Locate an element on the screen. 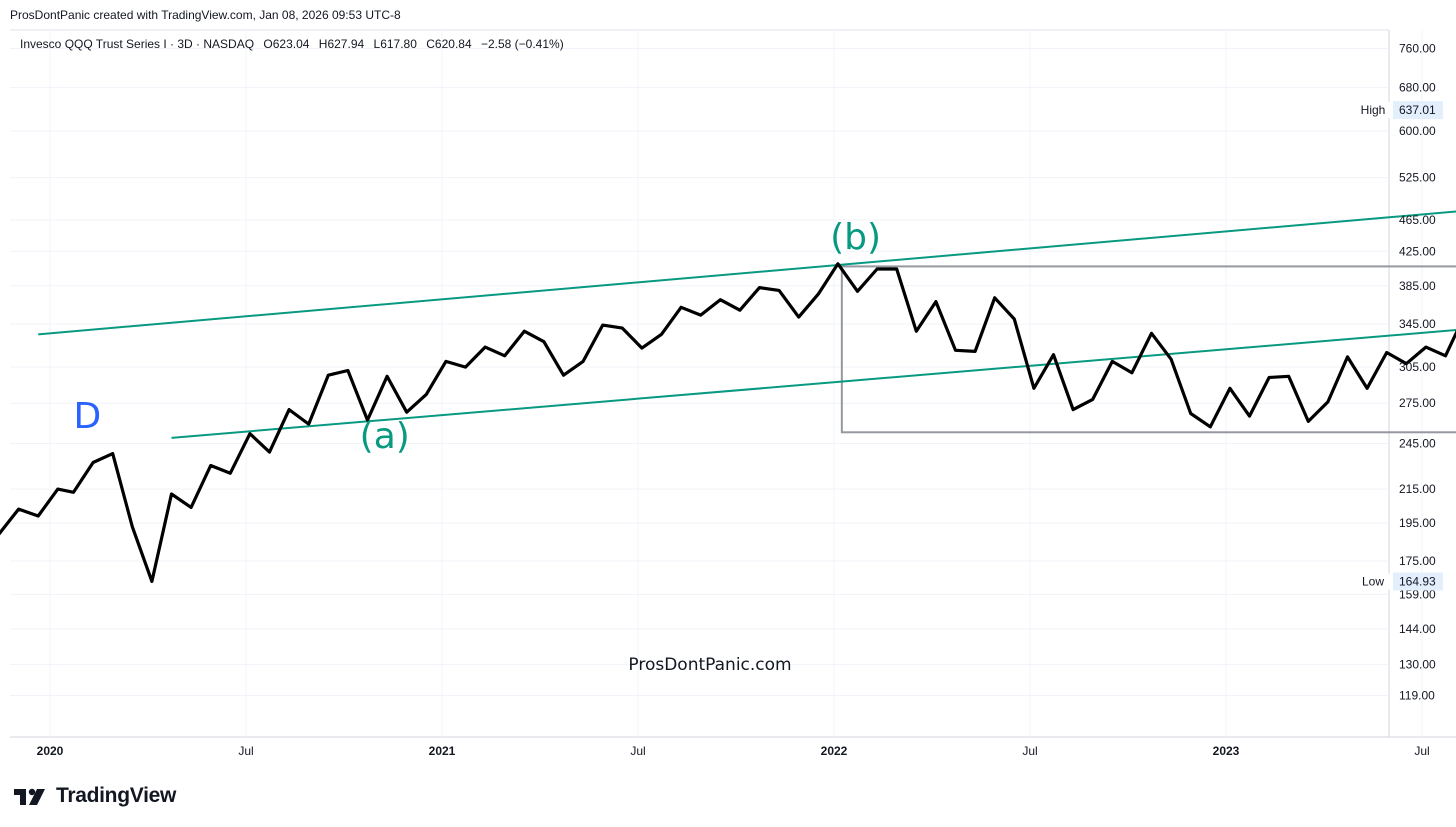 This screenshot has height=827, width=1456. wave-D-label: D is located at coordinates (88, 416).